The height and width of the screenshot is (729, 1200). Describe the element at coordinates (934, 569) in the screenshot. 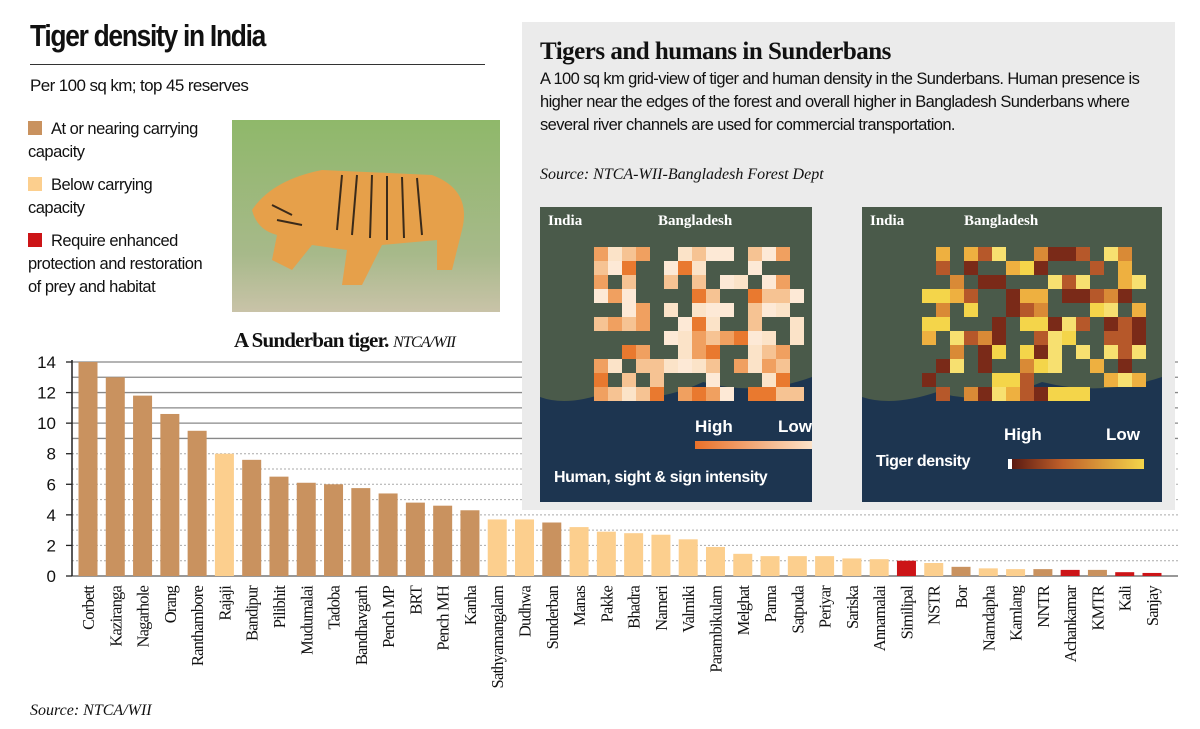

I see `bar-nstr` at that location.